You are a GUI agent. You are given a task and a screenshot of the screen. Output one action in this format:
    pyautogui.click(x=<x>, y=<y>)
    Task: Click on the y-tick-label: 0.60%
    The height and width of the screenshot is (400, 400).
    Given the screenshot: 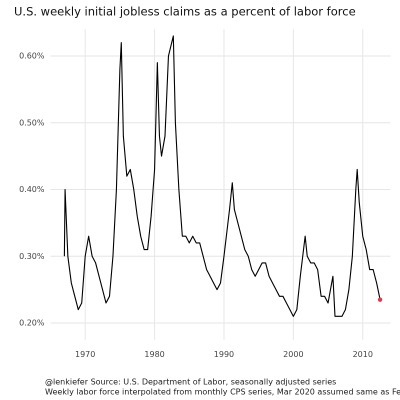 What is the action you would take?
    pyautogui.click(x=32, y=56)
    